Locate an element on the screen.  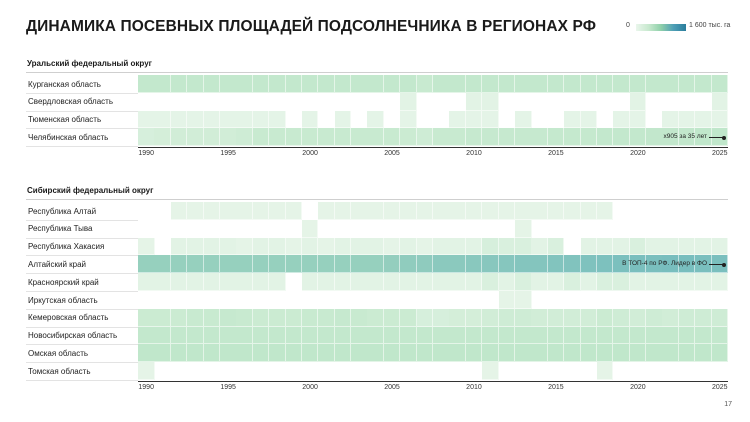
row-label: Свердловская область is located at coordinates (70, 102).